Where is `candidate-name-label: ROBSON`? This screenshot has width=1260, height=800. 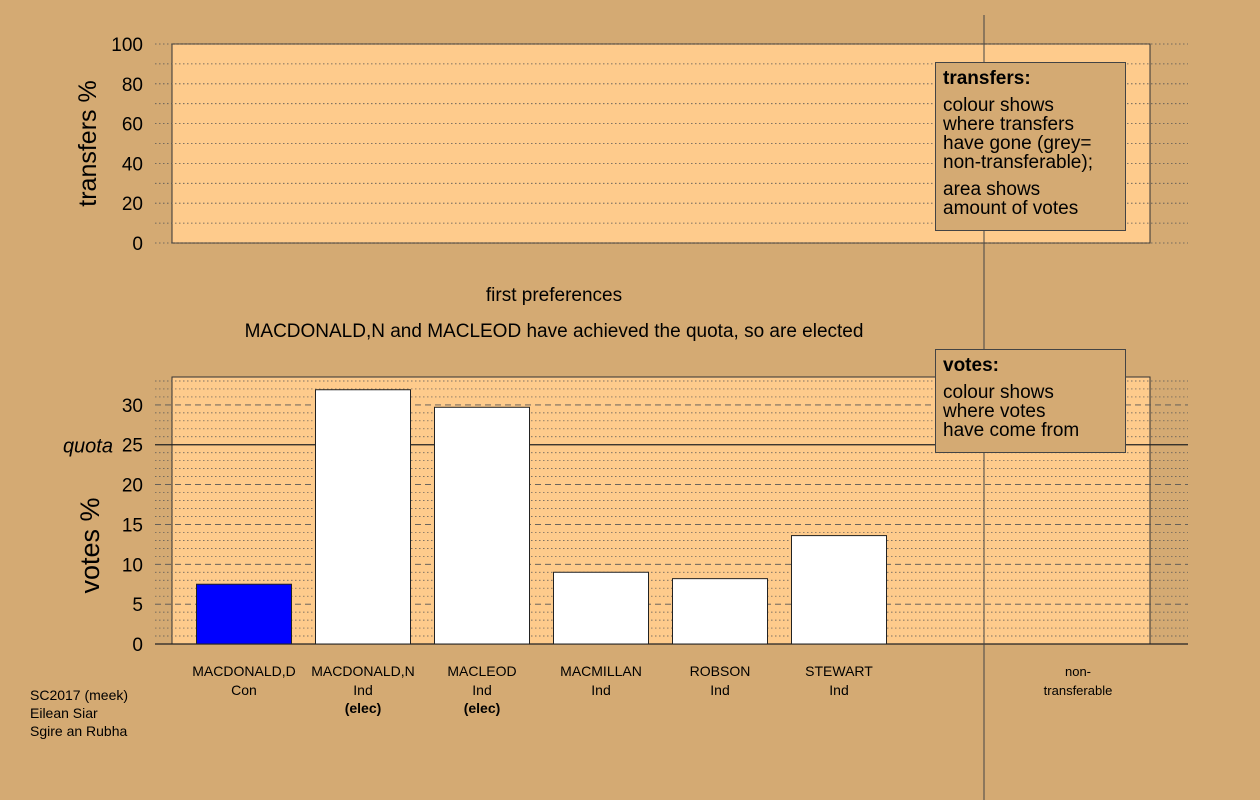
candidate-name-label: ROBSON is located at coordinates (720, 671).